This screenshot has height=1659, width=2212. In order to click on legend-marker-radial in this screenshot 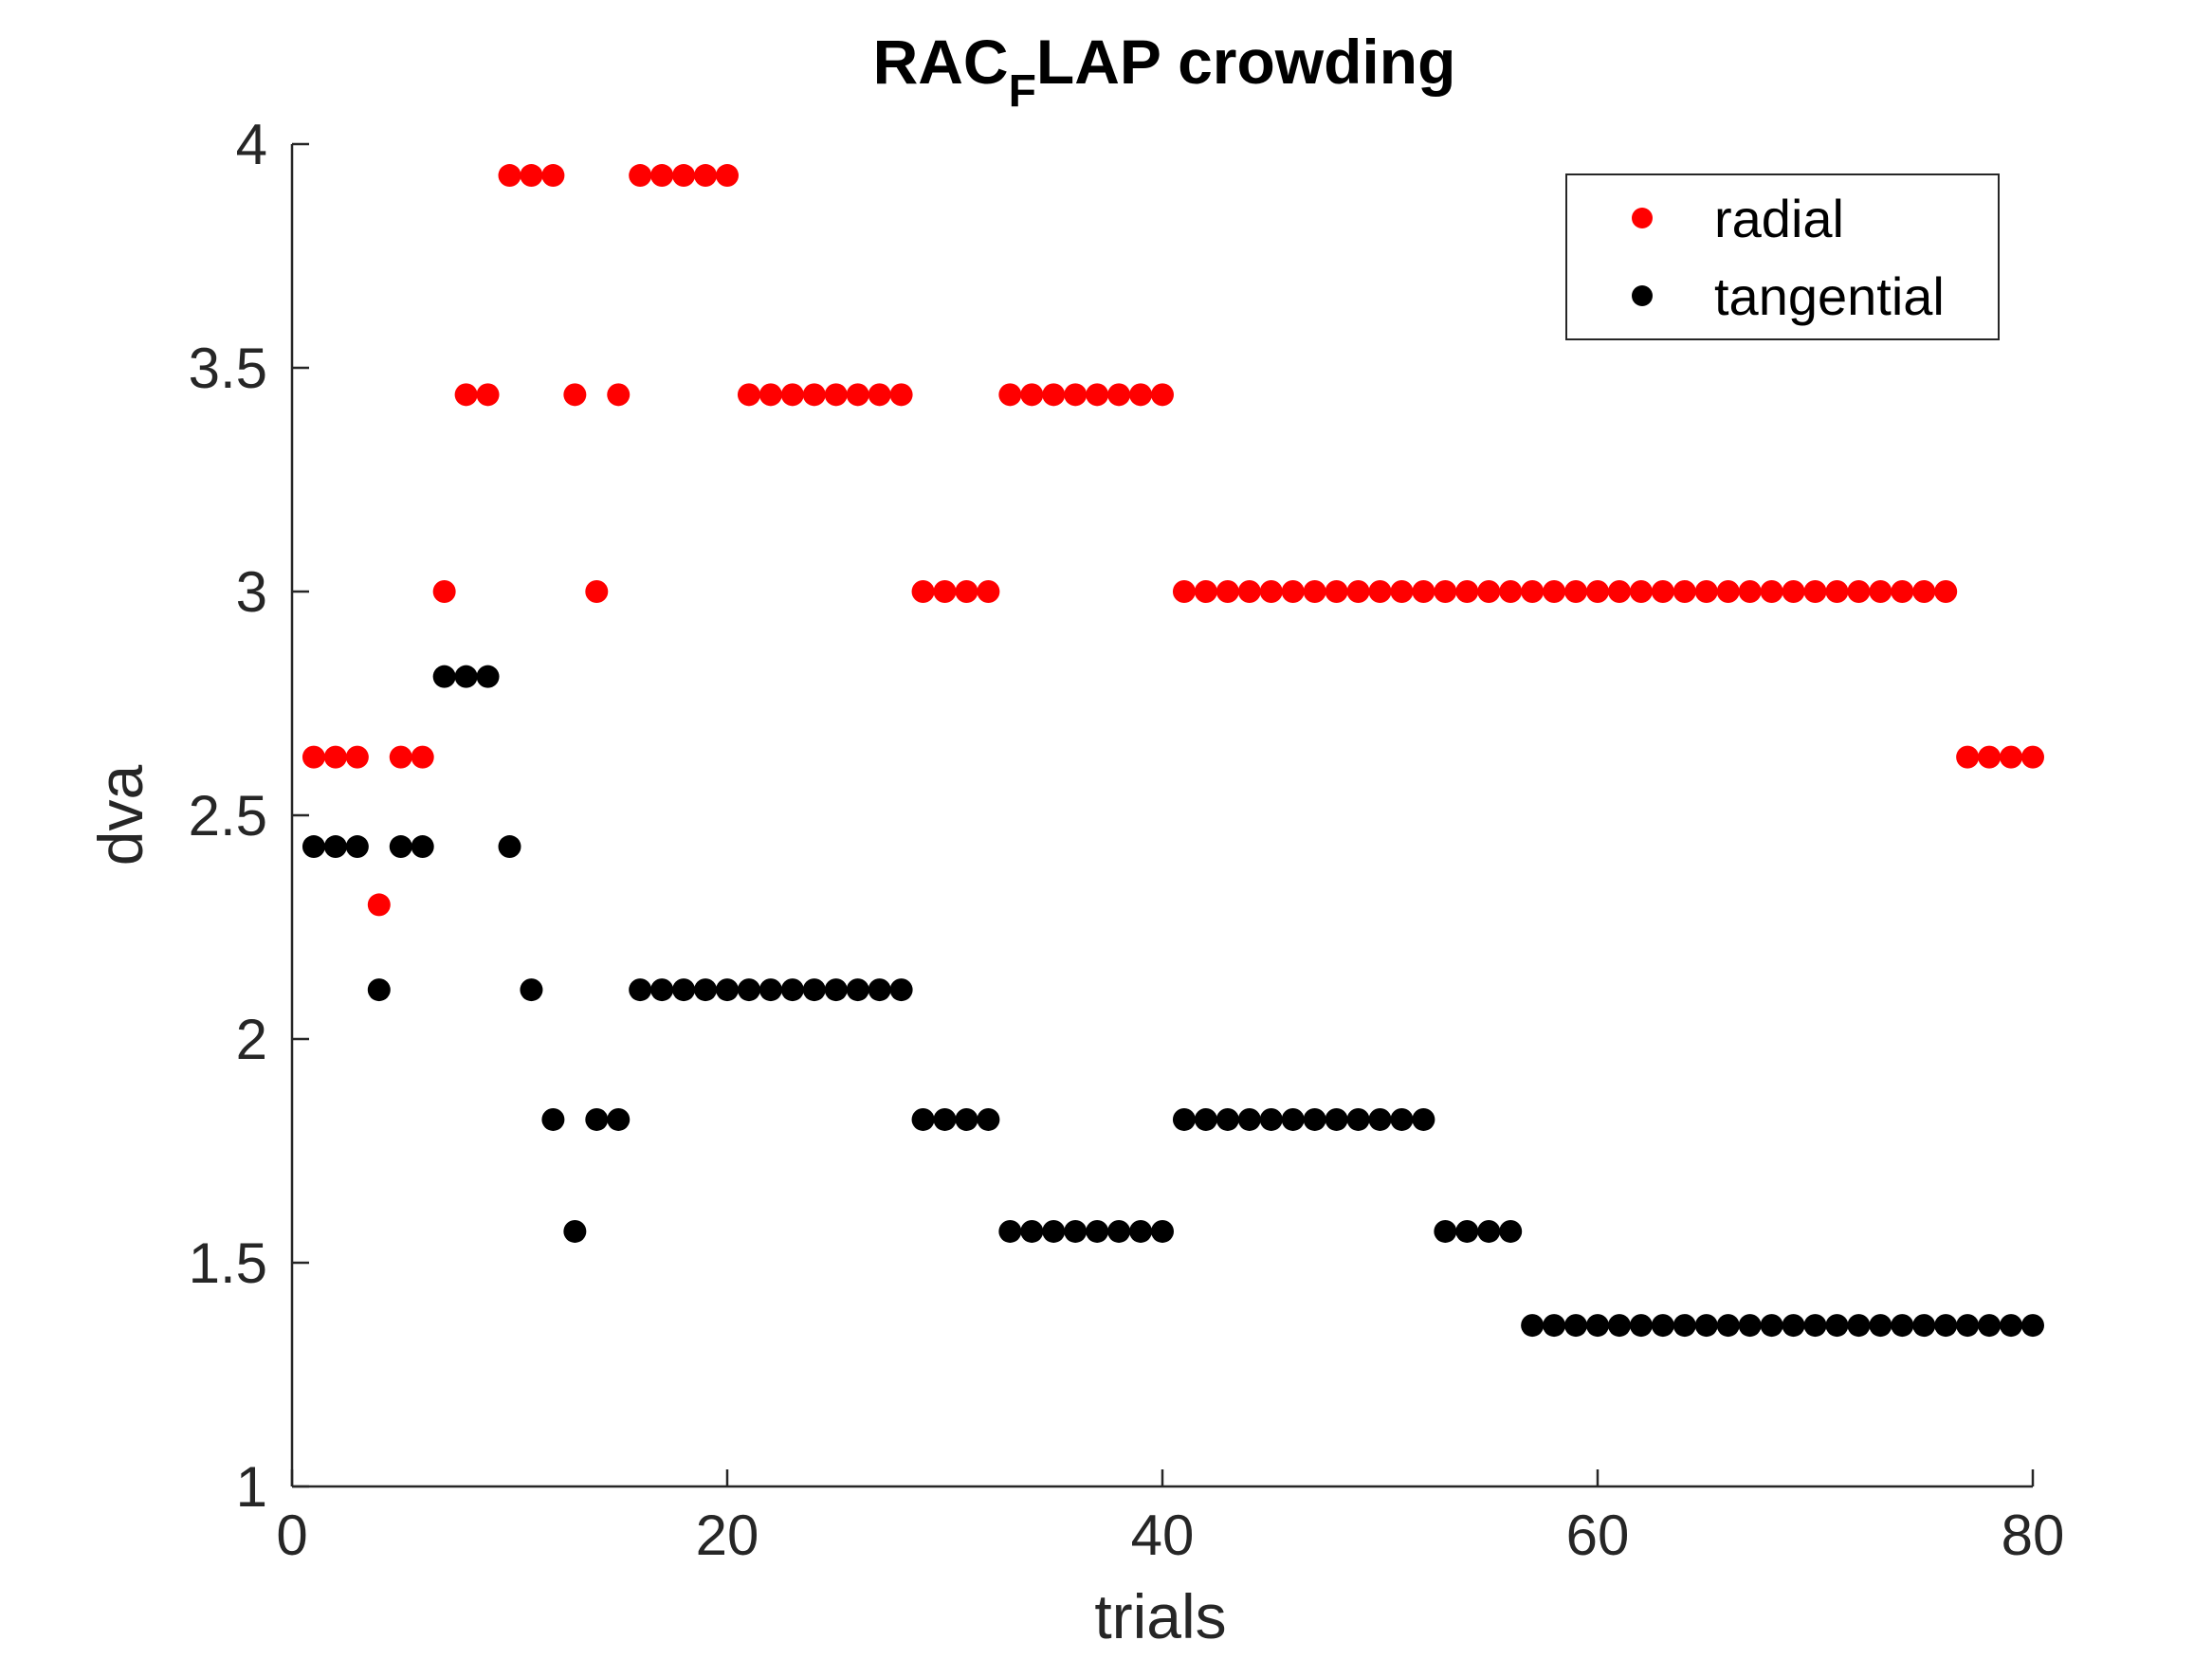, I will do `click(1642, 218)`.